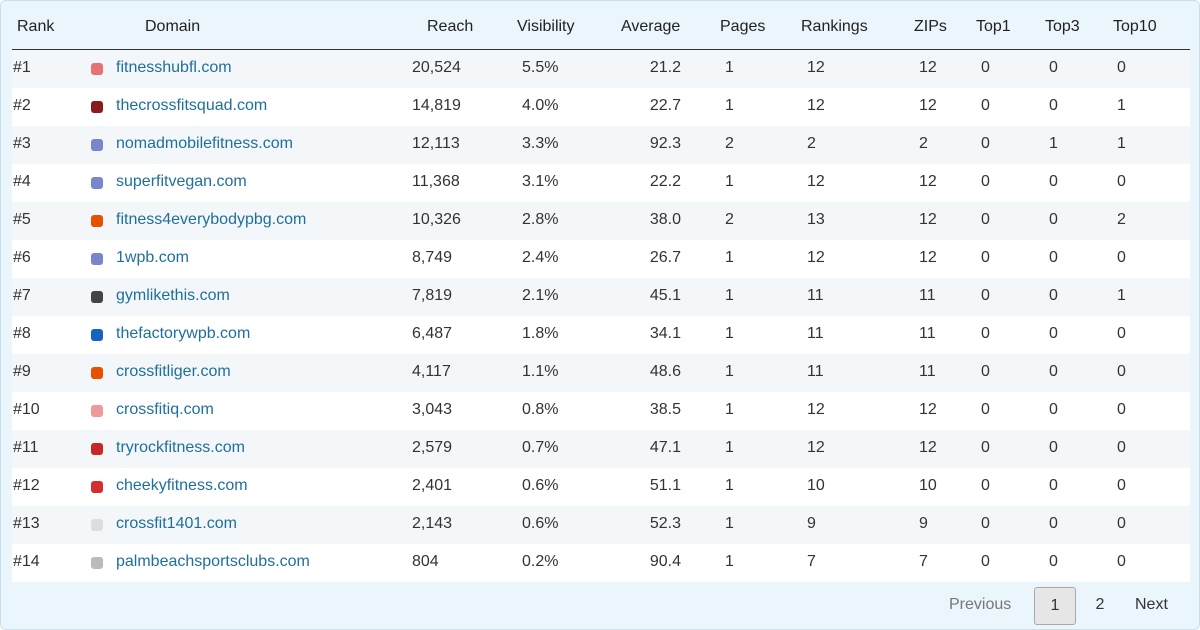 The width and height of the screenshot is (1200, 630). Describe the element at coordinates (540, 447) in the screenshot. I see `visibility-cell: 0.7%` at that location.